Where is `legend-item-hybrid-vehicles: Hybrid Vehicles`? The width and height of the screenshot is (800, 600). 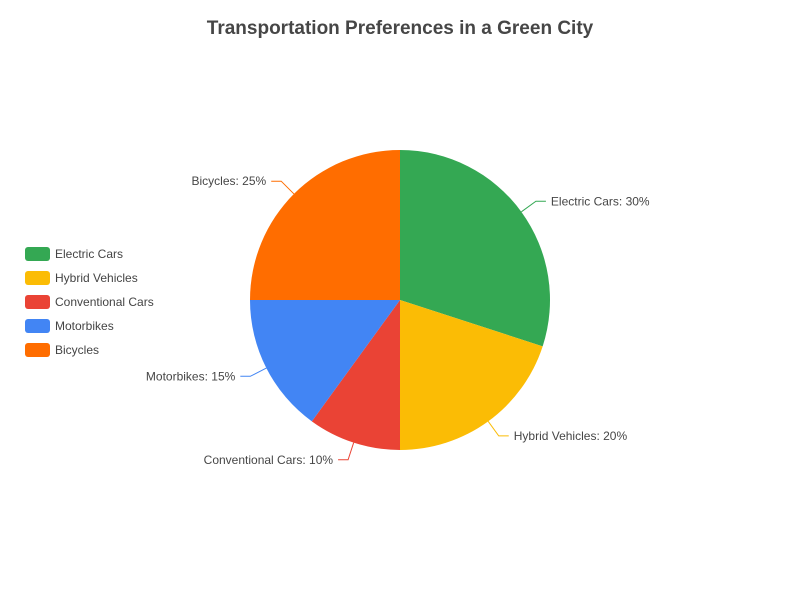
legend-item-hybrid-vehicles: Hybrid Vehicles is located at coordinates (89, 278).